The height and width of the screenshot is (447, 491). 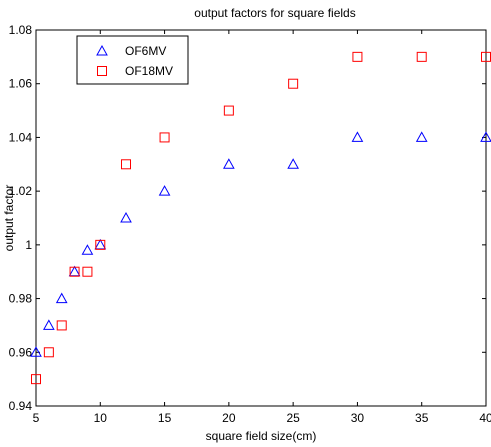 I want to click on x-tick-label: 5, so click(x=36, y=418).